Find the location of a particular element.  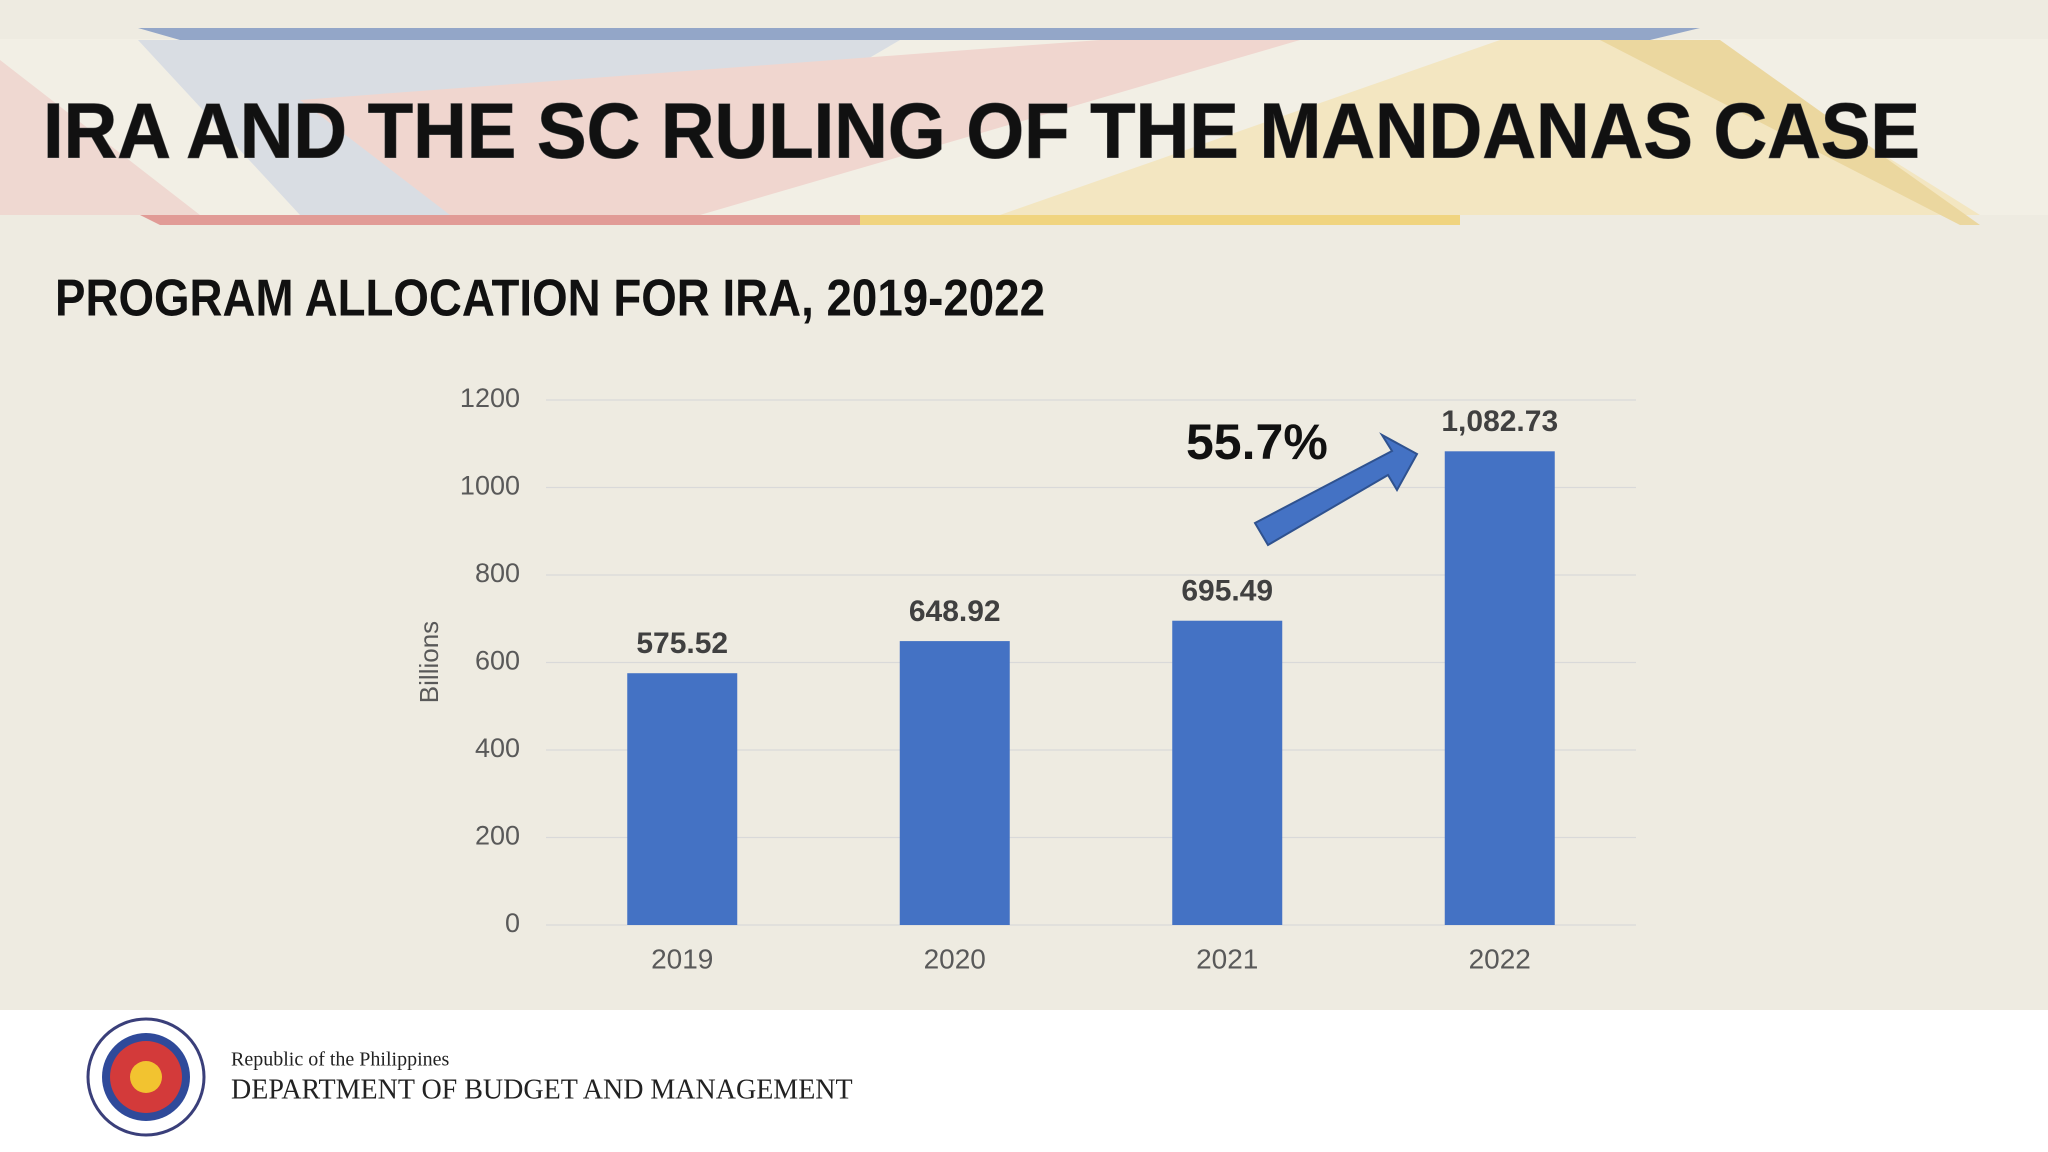

chart-title: PROGRAM ALLOCATION FOR IRA, 2019-2022 is located at coordinates (550, 299).